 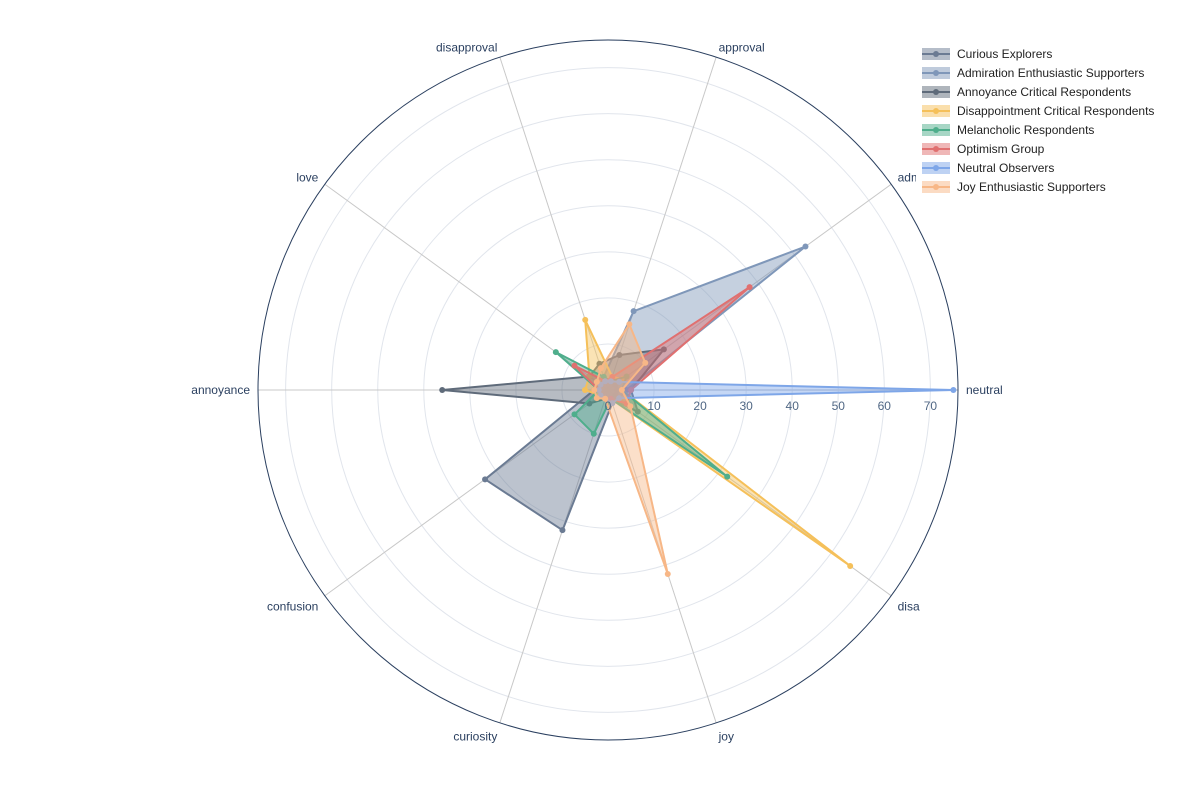 I want to click on spoke-confusion, so click(x=466, y=493).